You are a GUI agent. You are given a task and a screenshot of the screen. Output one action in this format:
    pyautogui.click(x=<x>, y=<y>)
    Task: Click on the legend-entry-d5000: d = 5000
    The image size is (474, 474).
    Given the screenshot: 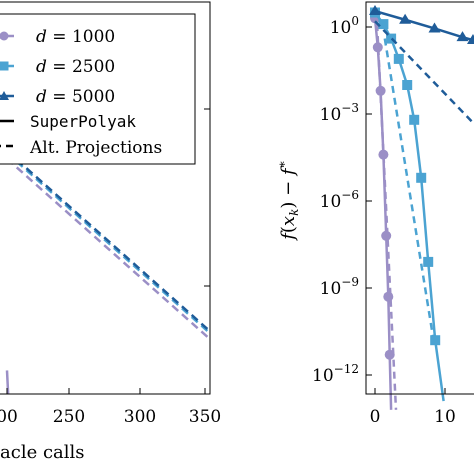 What is the action you would take?
    pyautogui.click(x=57, y=97)
    